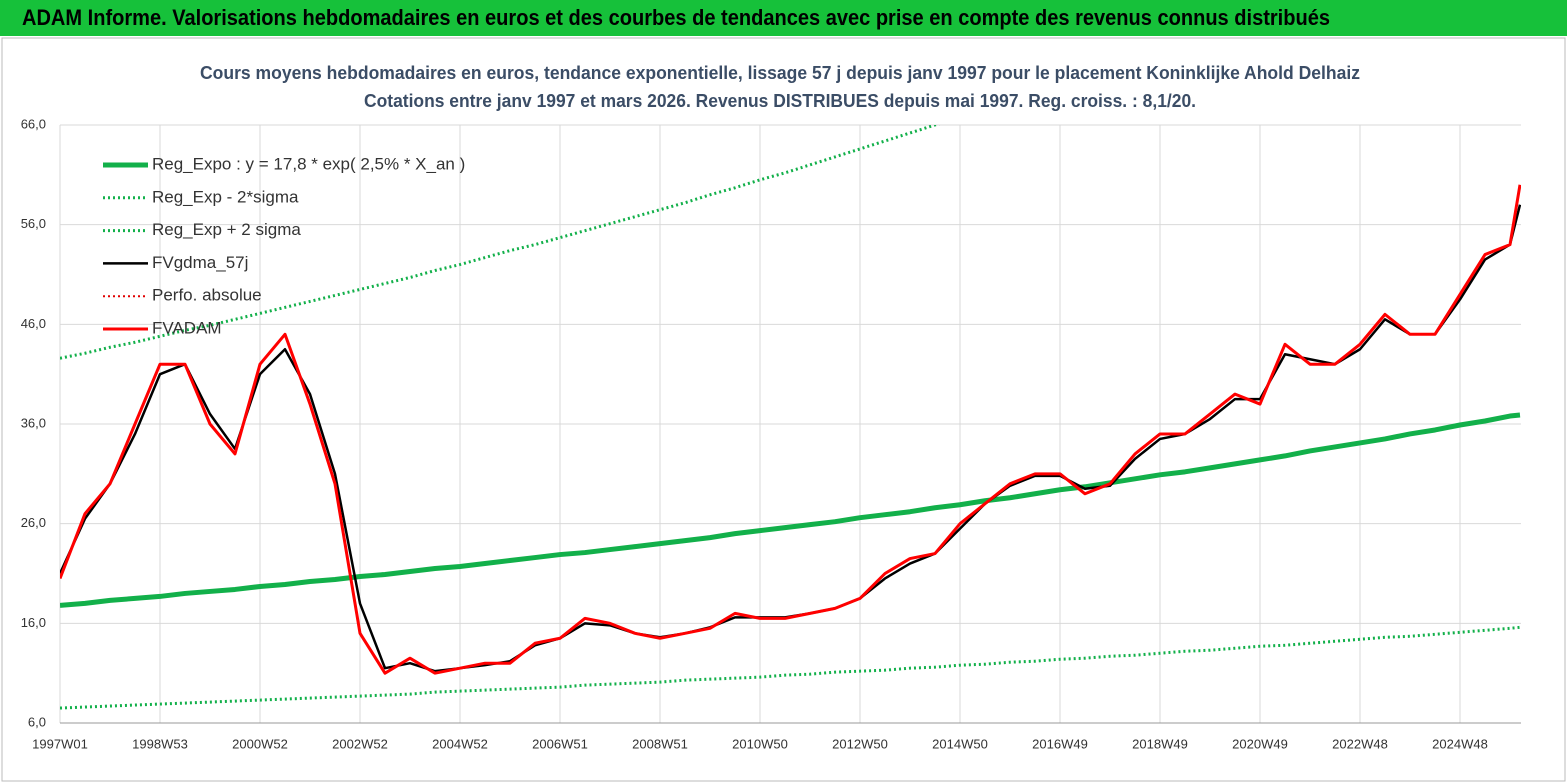  I want to click on y-tick-label: 36,0, so click(33, 422).